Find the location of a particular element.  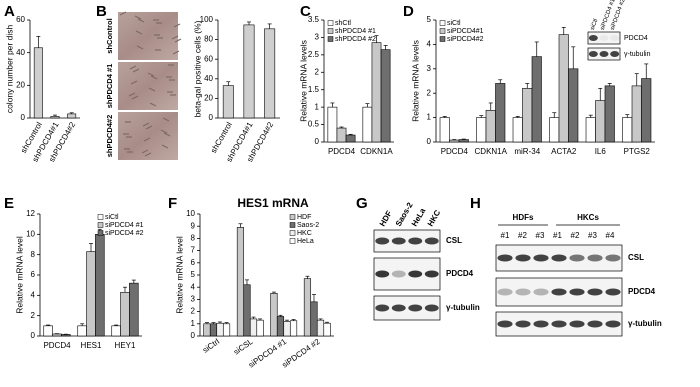

lane-label: HKC is located at coordinates (434, 218).